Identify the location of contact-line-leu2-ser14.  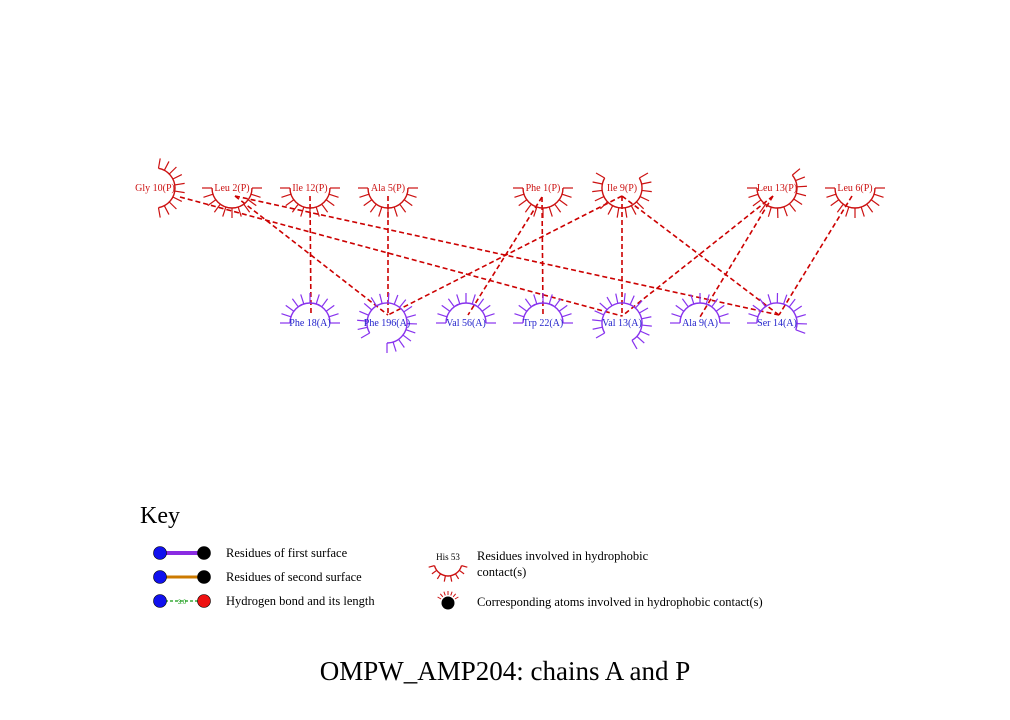
(507, 255).